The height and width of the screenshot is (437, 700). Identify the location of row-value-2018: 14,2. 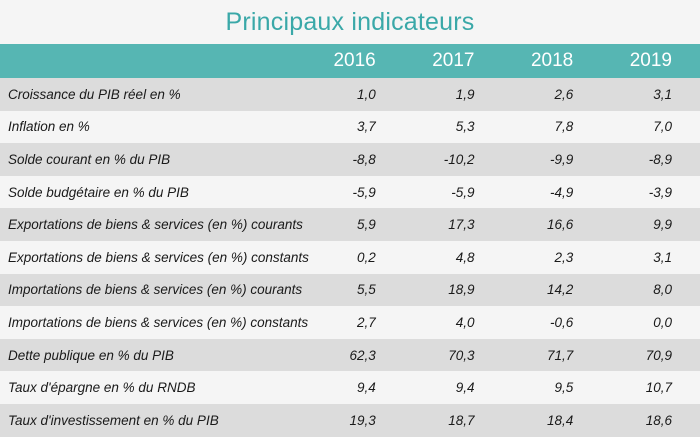
(560, 290).